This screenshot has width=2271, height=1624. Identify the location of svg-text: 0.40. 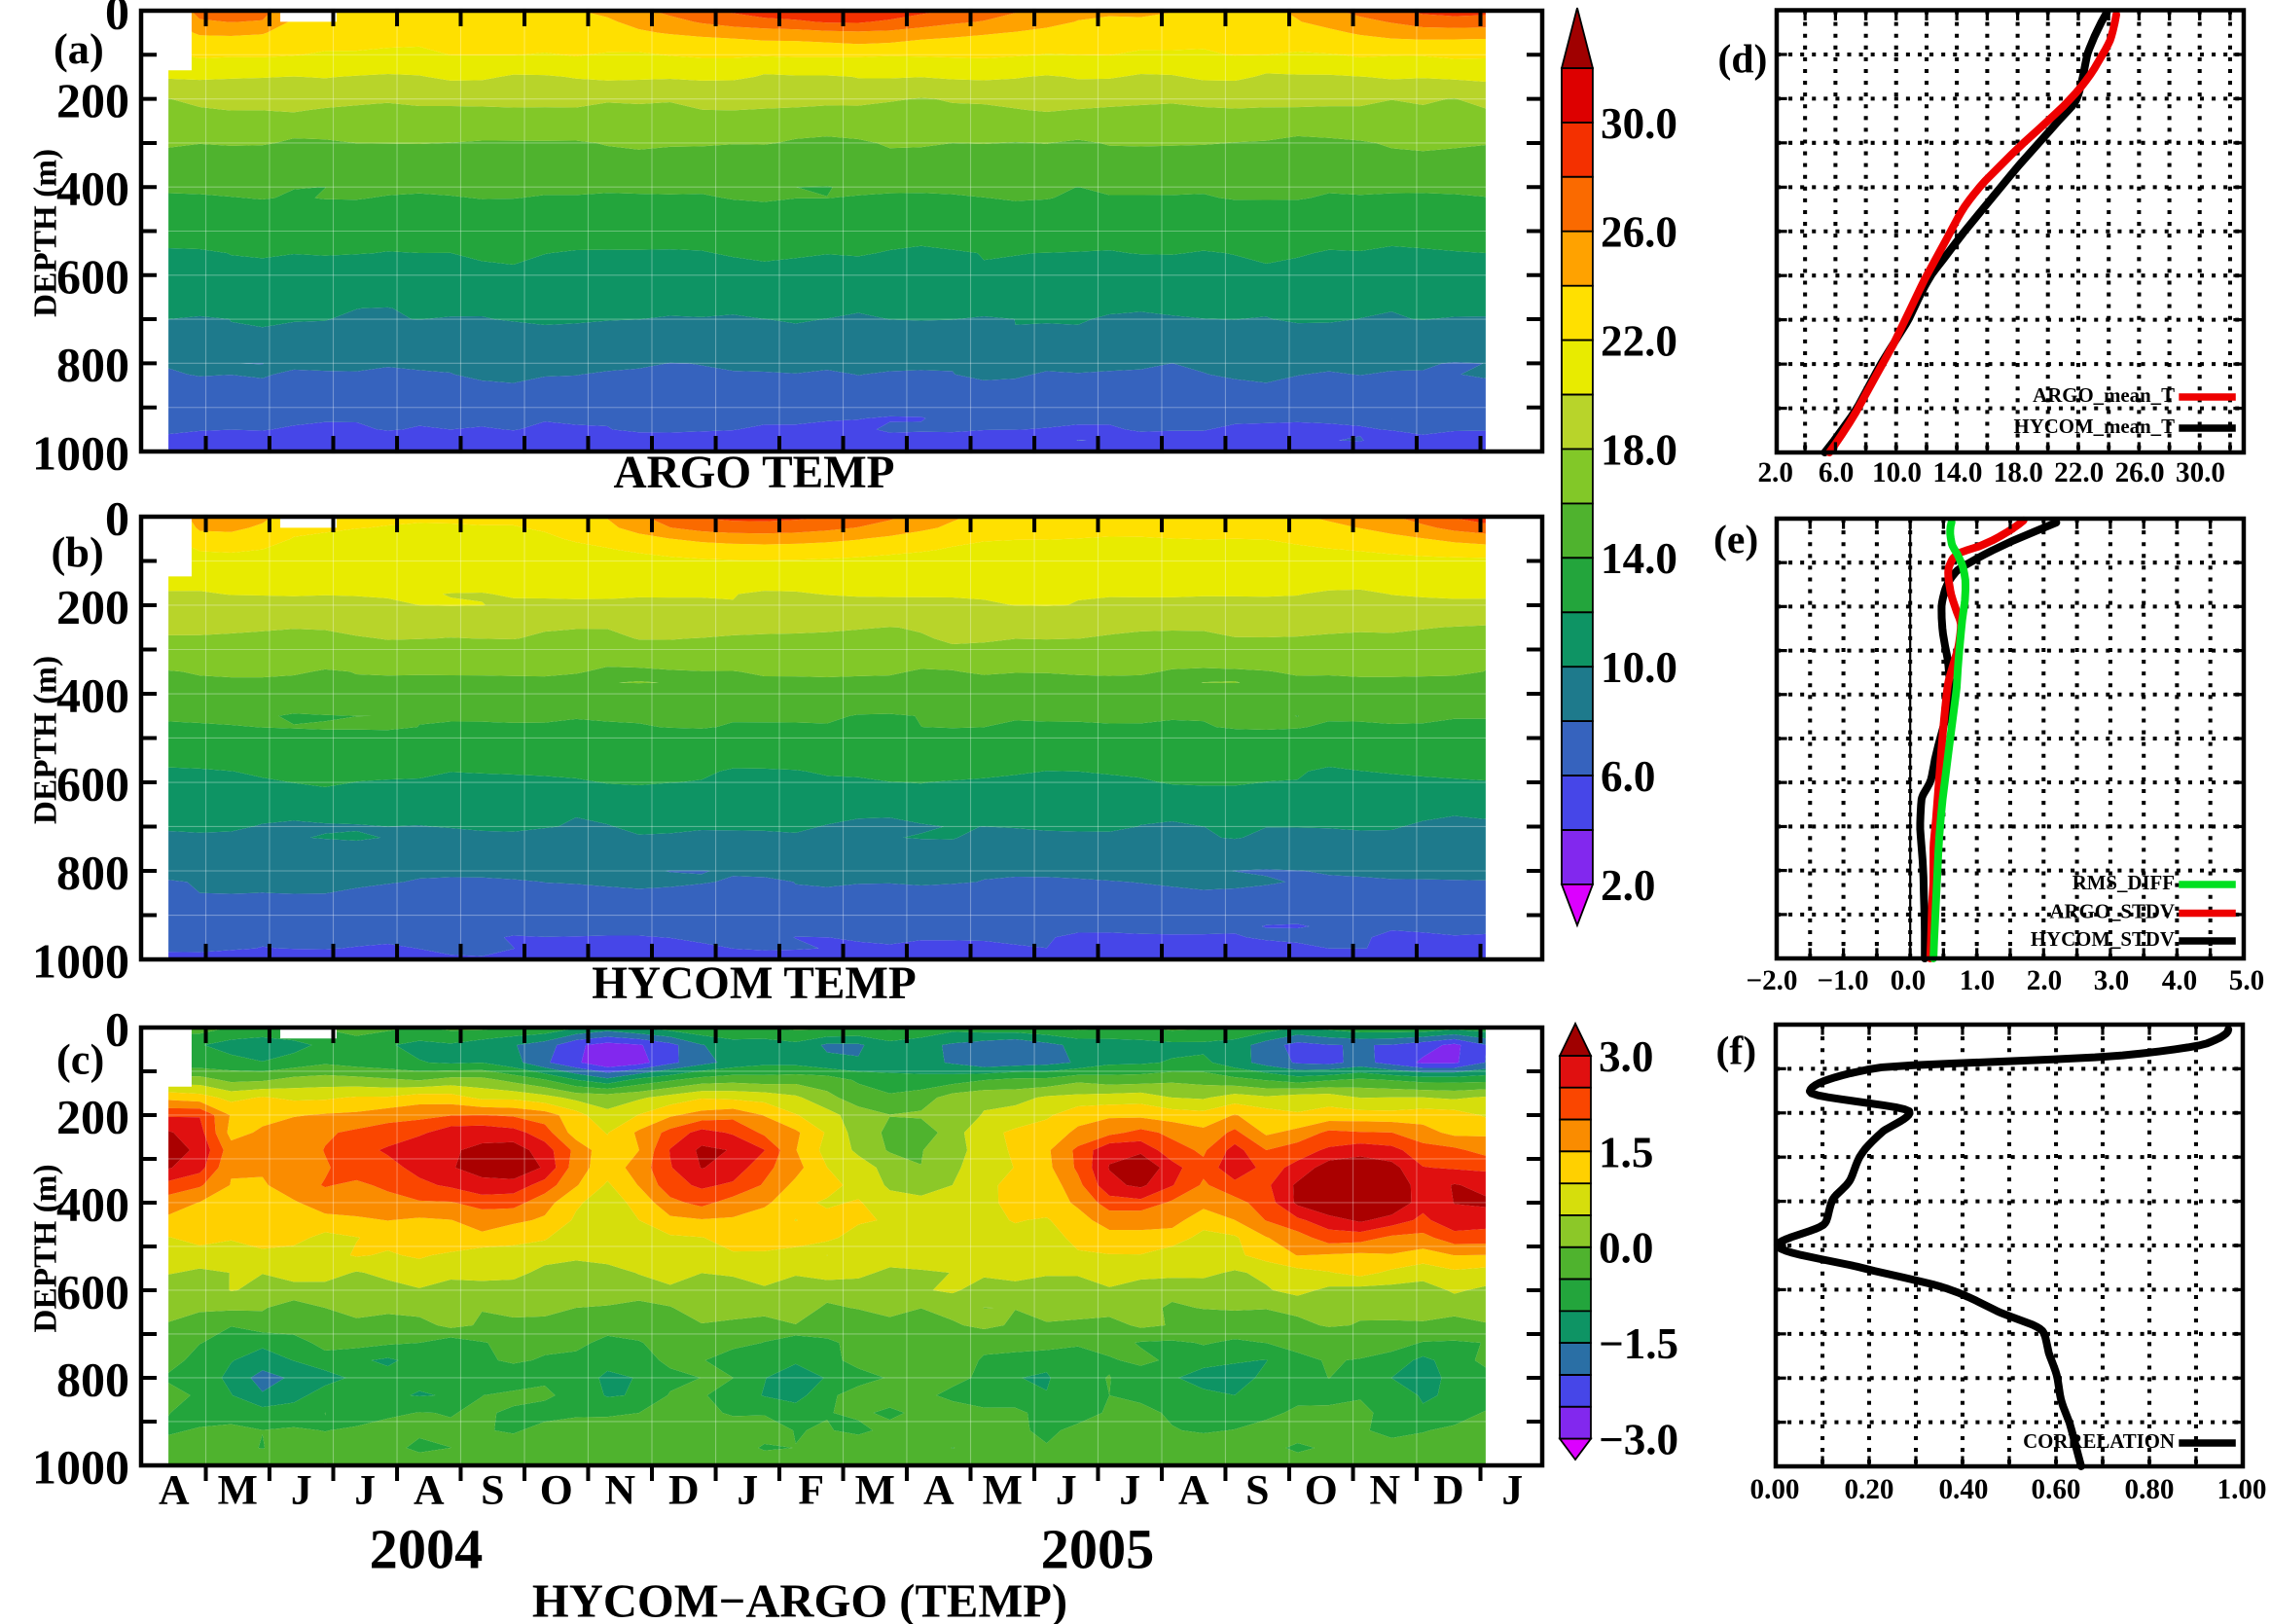
(1963, 1489).